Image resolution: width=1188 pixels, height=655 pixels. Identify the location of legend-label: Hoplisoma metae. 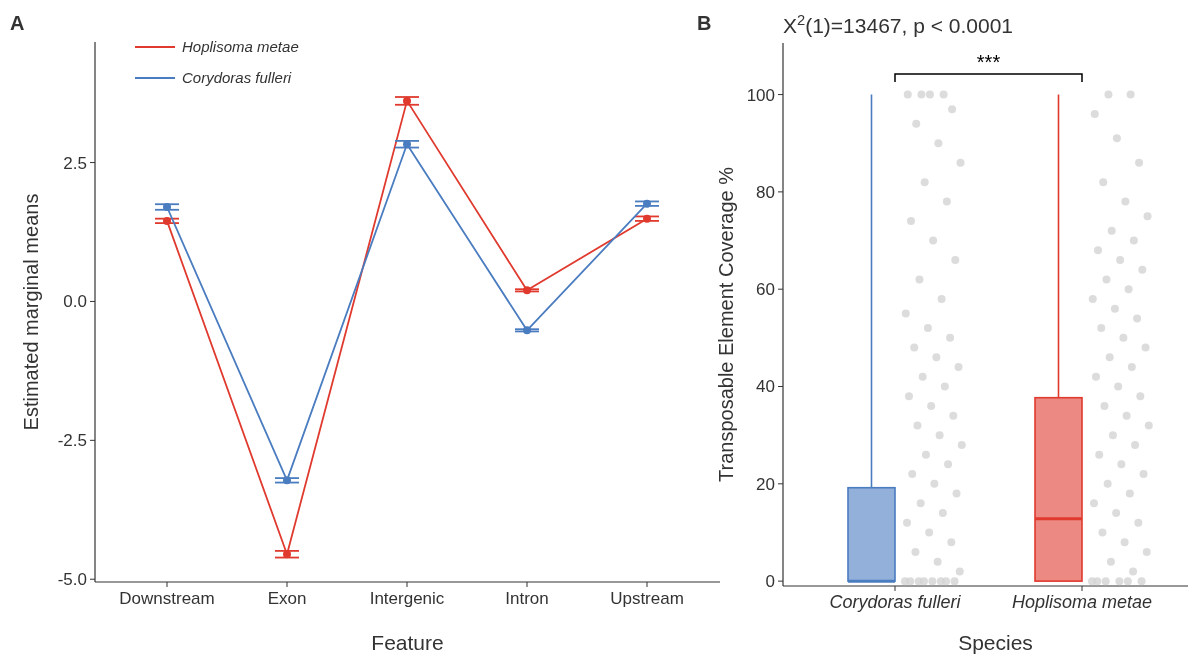
(240, 47).